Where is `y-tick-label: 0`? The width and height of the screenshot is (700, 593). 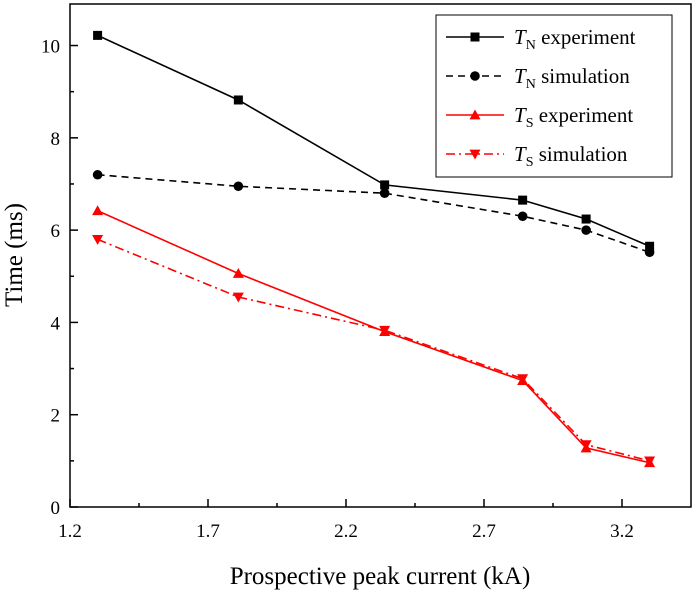 y-tick-label: 0 is located at coordinates (56, 508).